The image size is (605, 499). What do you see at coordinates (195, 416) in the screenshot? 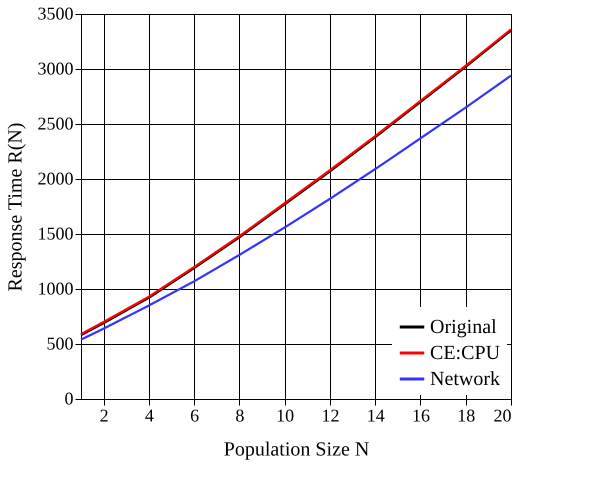
I see `x-tick-label: 6` at bounding box center [195, 416].